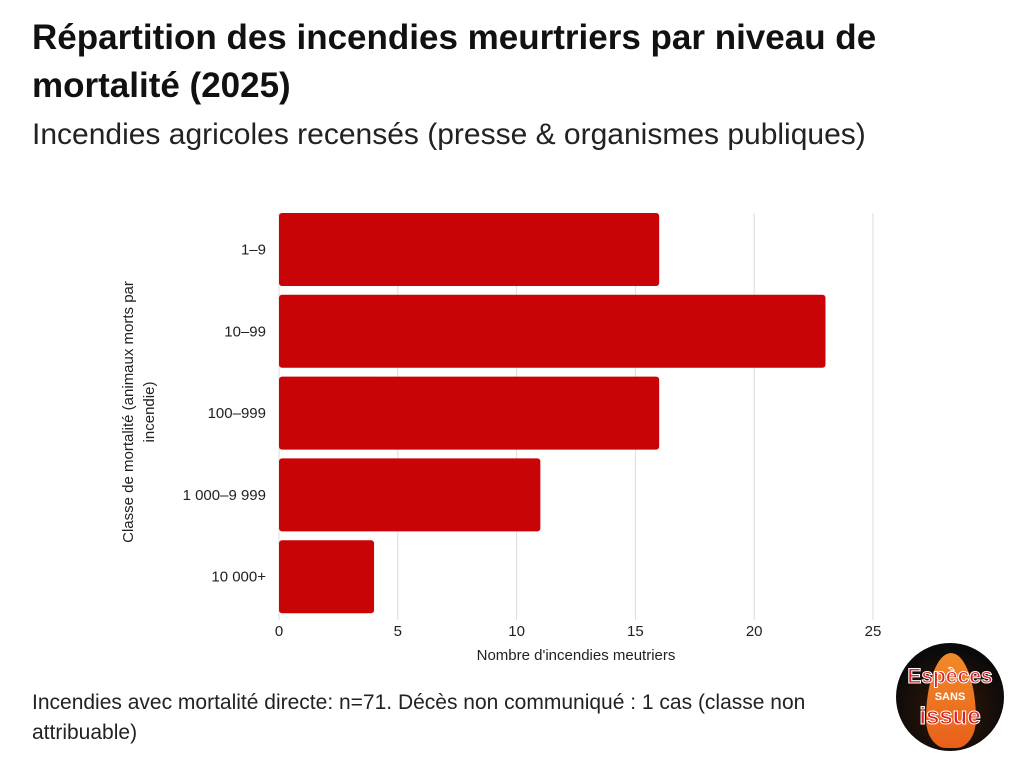 The width and height of the screenshot is (1024, 768). Describe the element at coordinates (253, 250) in the screenshot. I see `y-tick-label: 1–9` at that location.